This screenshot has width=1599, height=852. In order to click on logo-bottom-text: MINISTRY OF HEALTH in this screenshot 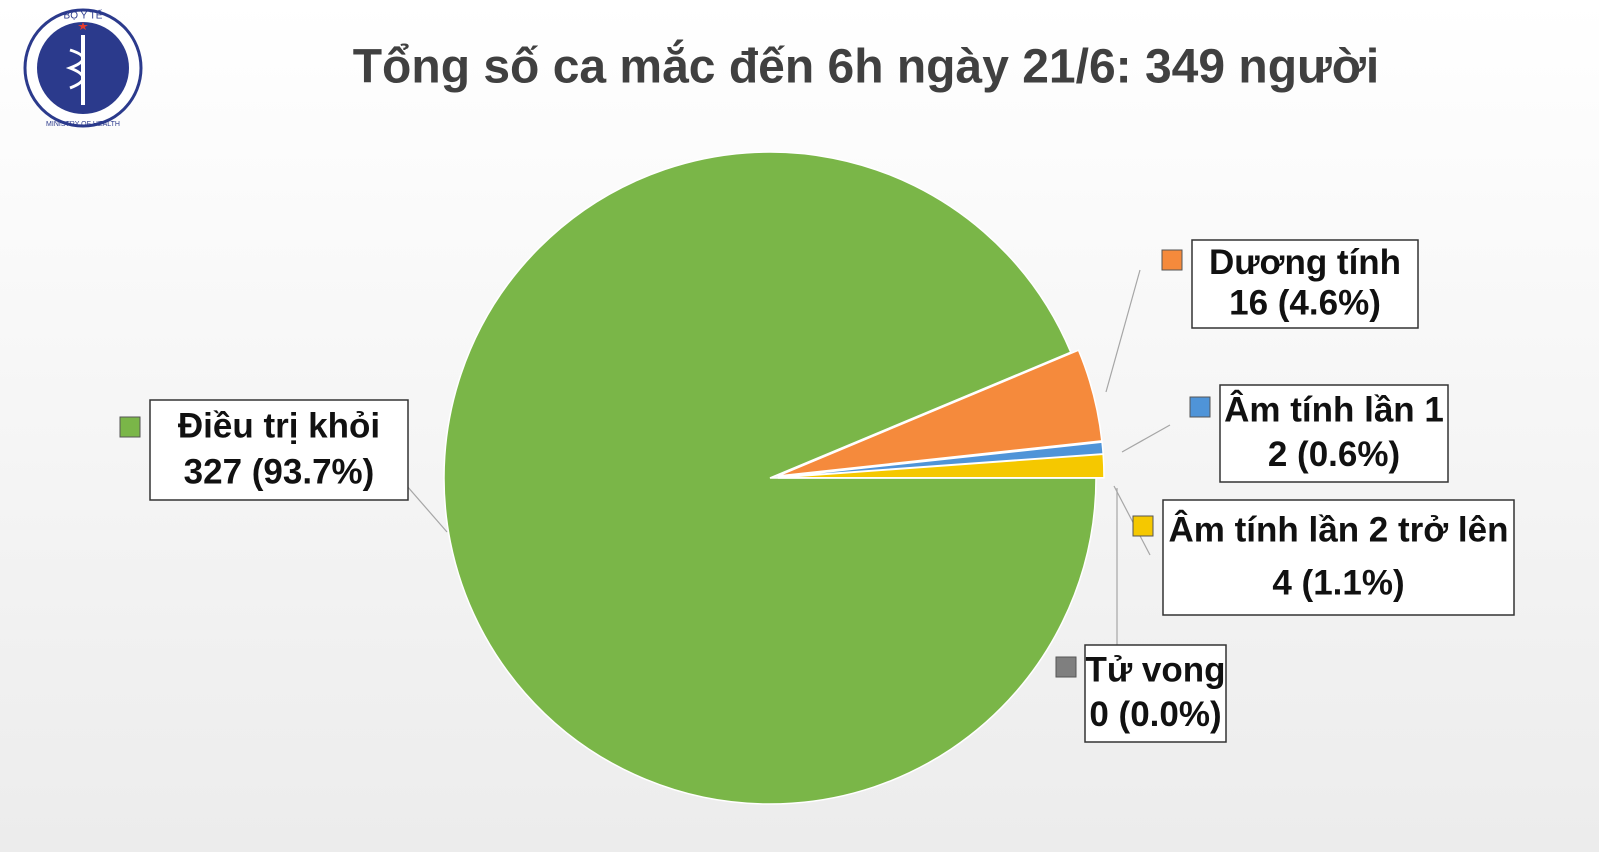, I will do `click(83, 124)`.